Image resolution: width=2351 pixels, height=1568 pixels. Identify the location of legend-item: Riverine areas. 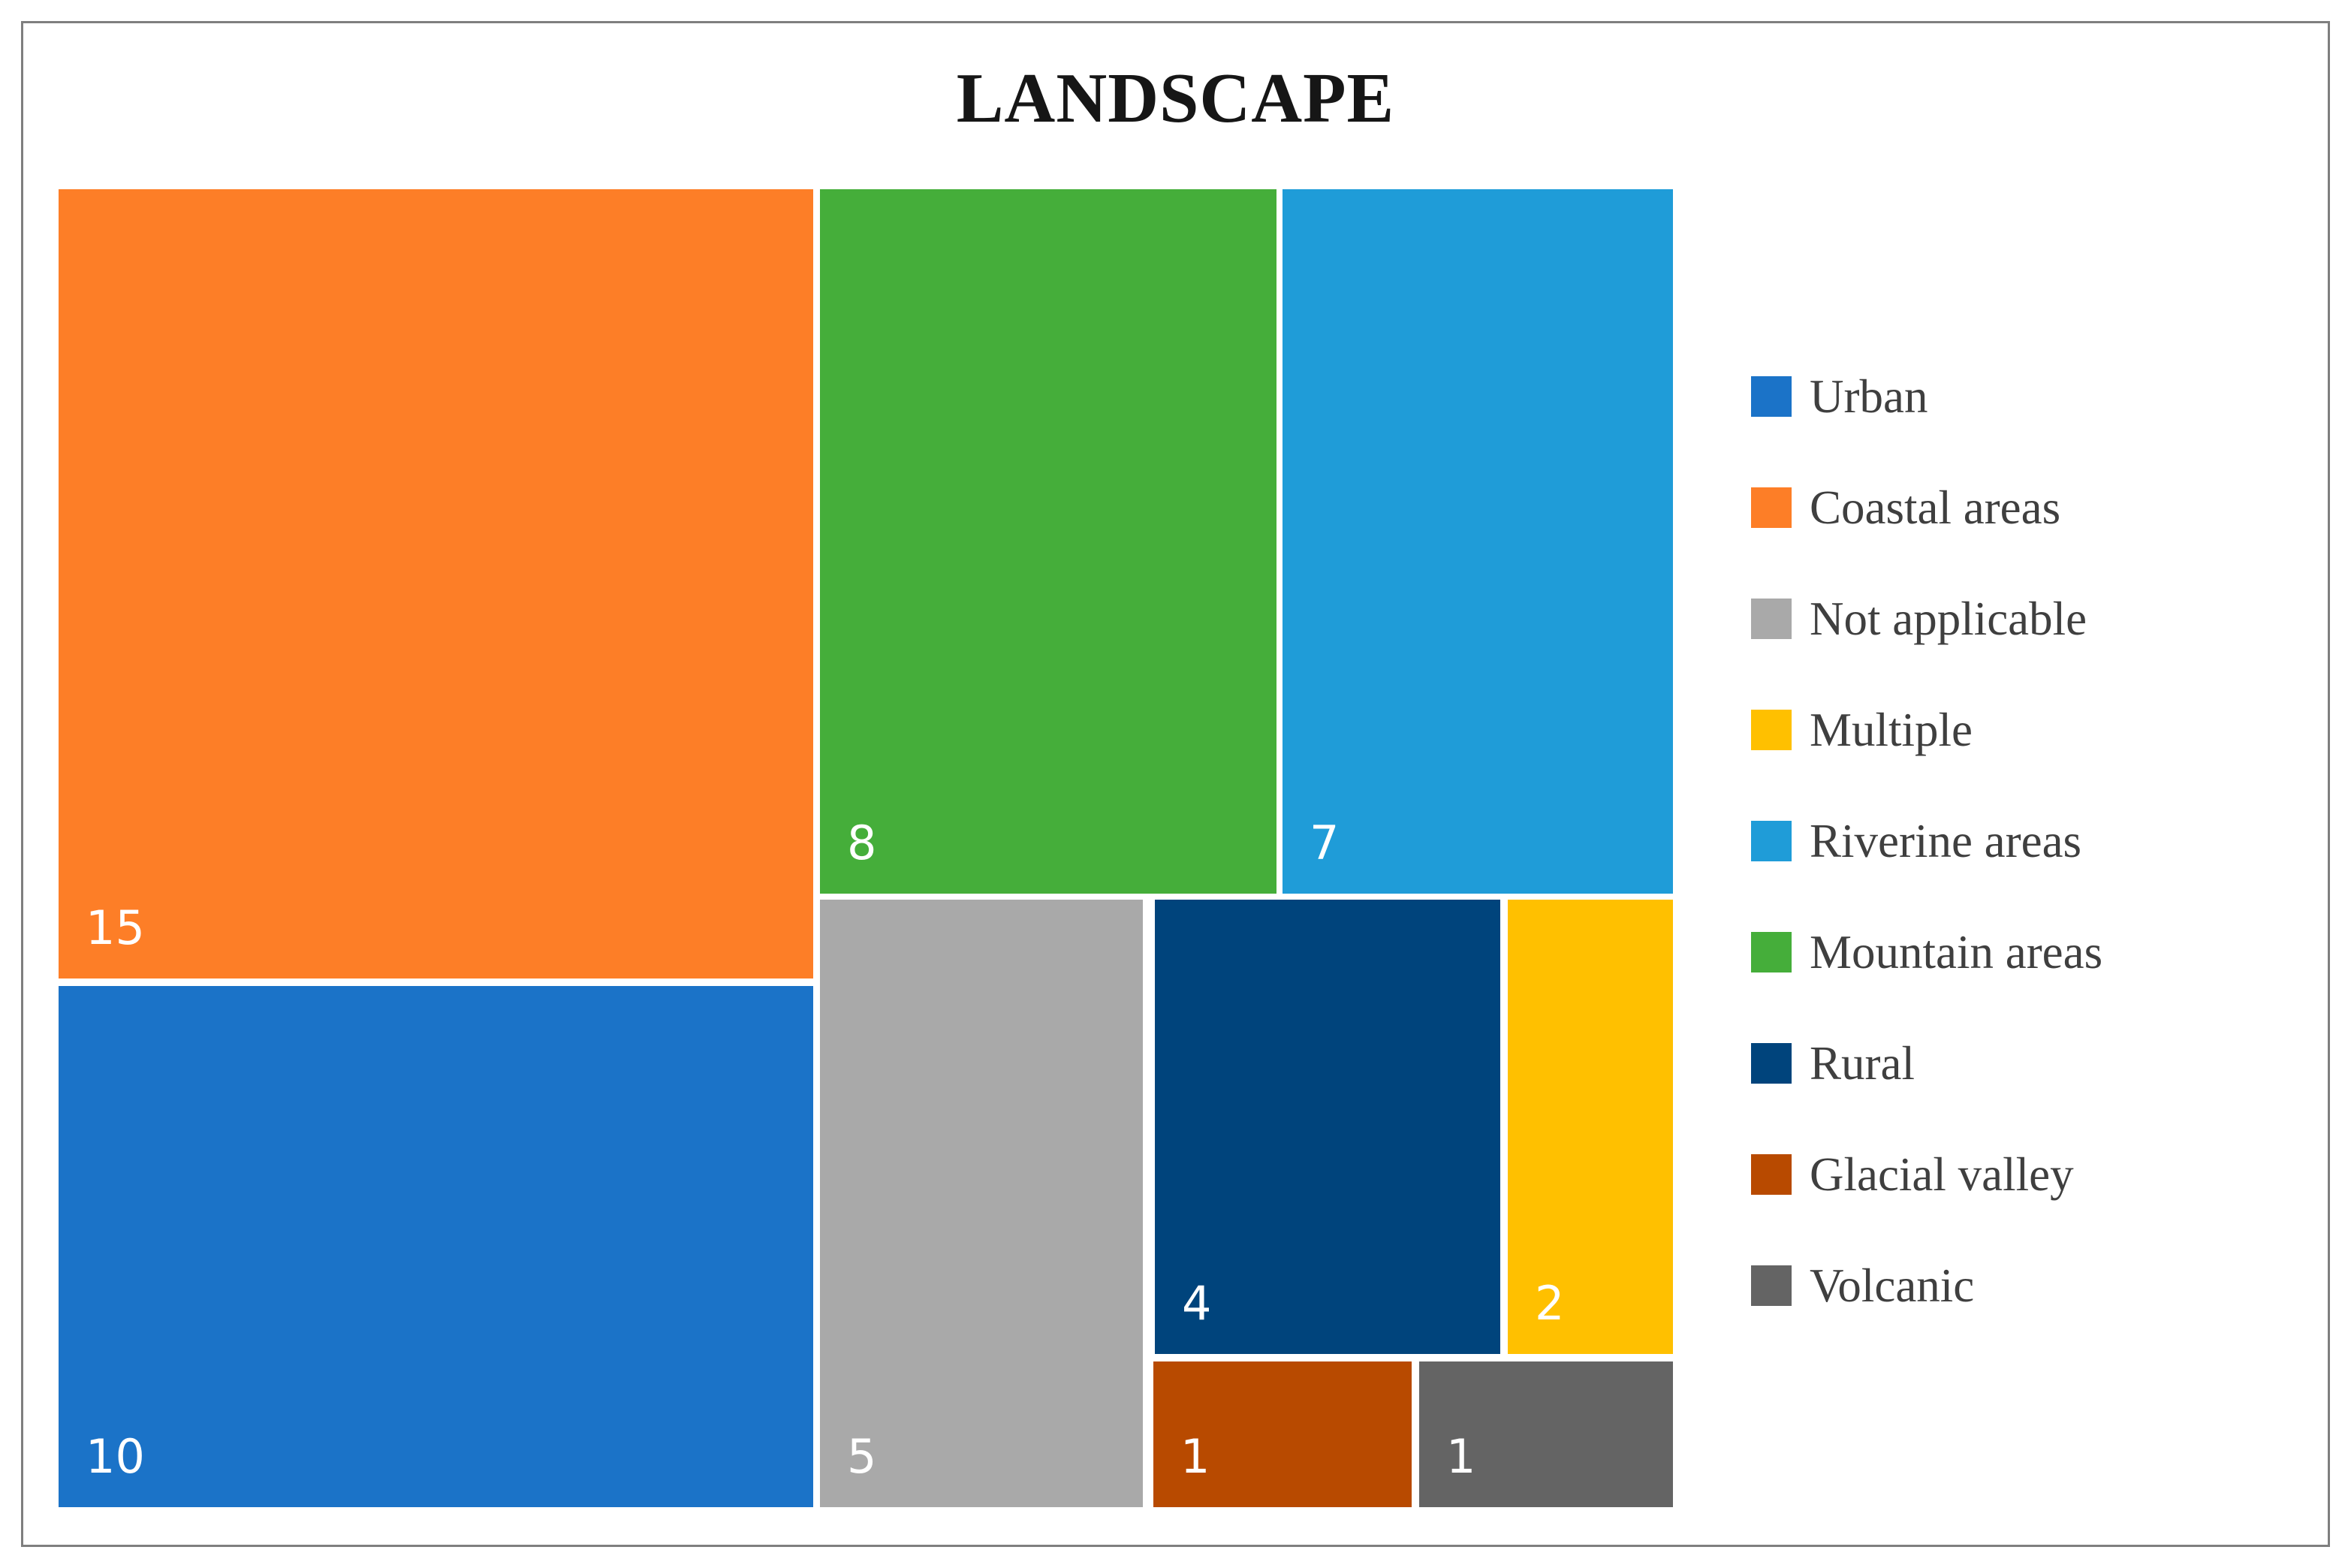
(1927, 842).